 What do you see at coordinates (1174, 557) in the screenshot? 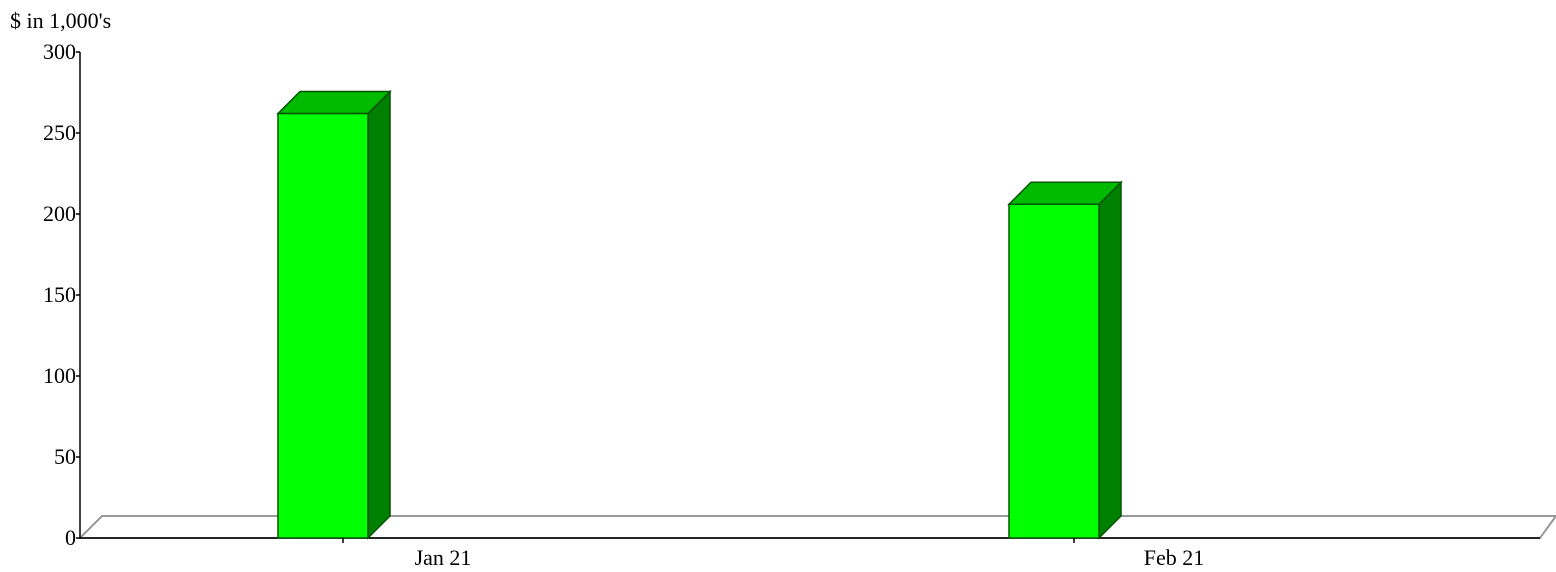
I see `x-tick-label: Feb 21` at bounding box center [1174, 557].